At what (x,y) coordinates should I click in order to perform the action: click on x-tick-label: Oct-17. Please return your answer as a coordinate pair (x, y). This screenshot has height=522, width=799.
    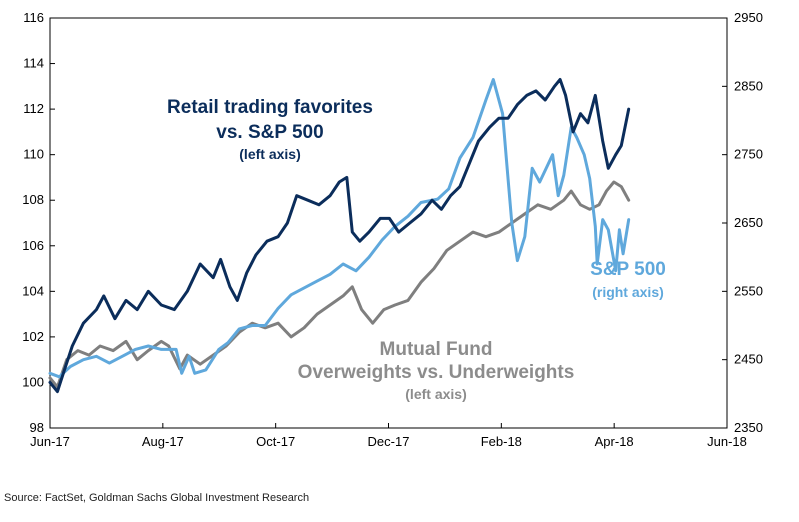
    Looking at the image, I should click on (275, 441).